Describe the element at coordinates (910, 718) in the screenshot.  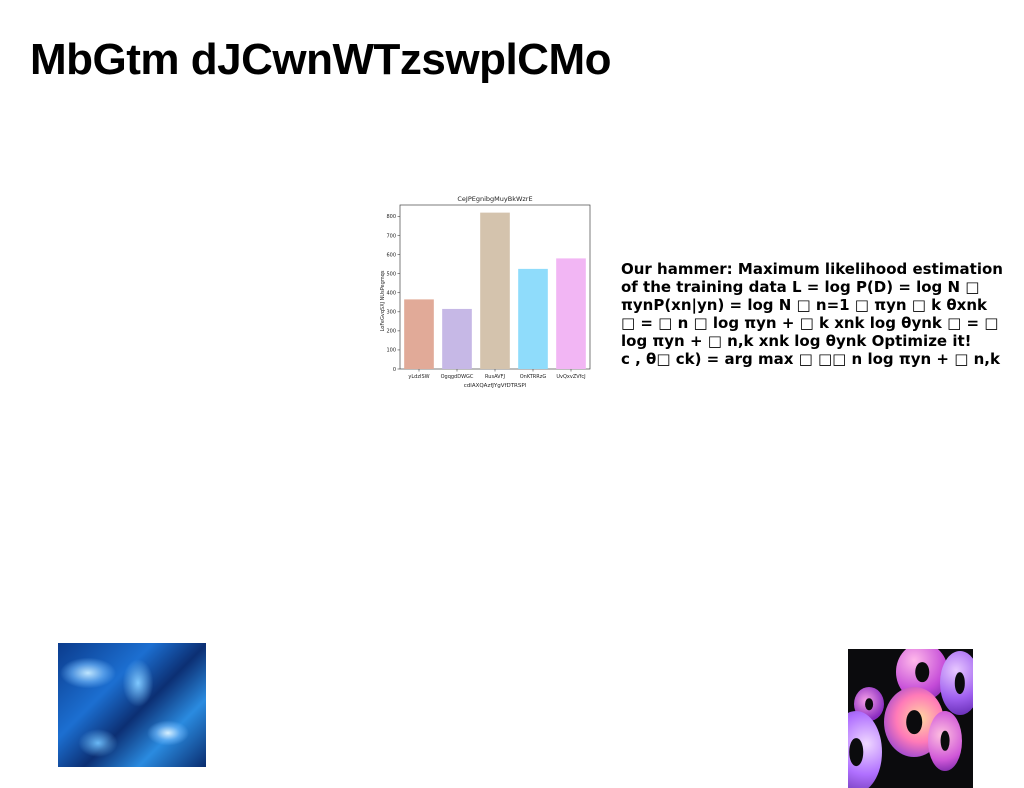
I see `colorful-discs-photo` at that location.